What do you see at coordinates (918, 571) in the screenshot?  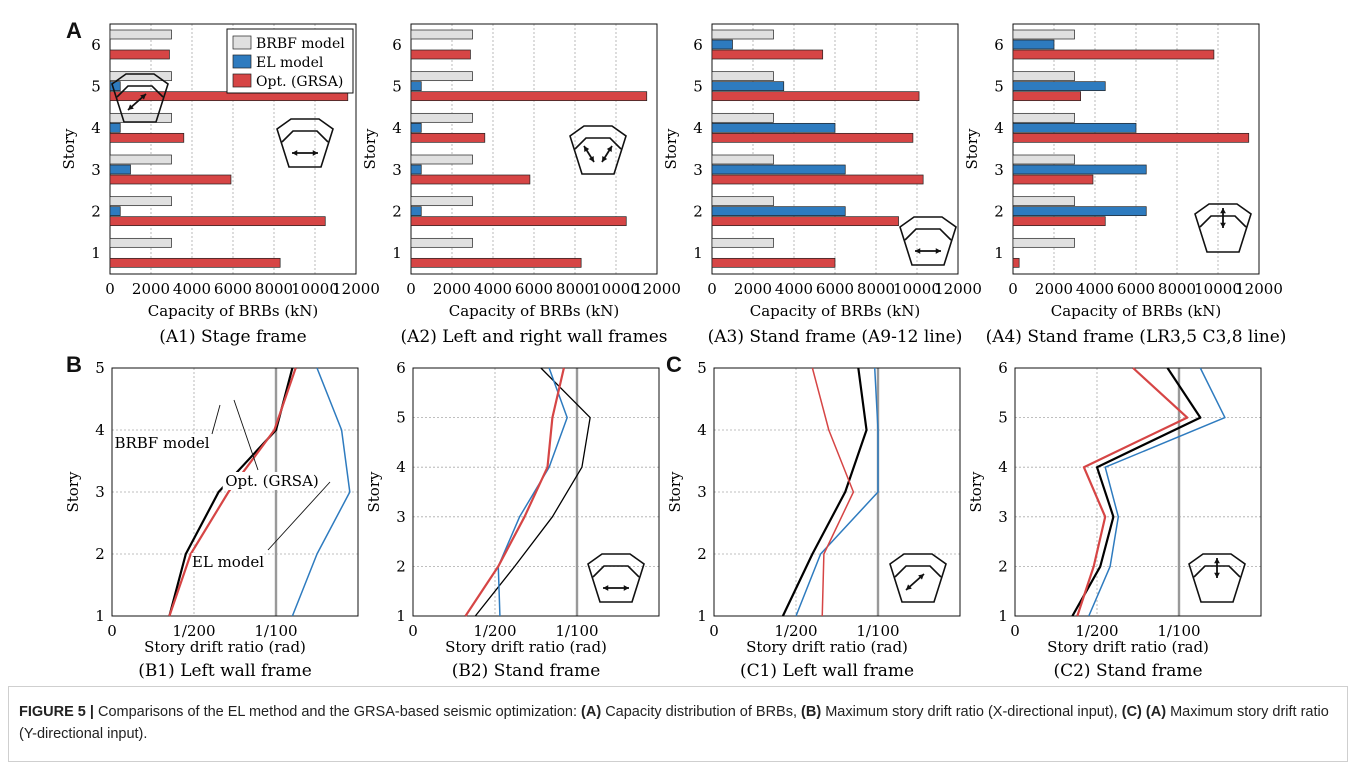 I see `frame-icon-inner` at bounding box center [918, 571].